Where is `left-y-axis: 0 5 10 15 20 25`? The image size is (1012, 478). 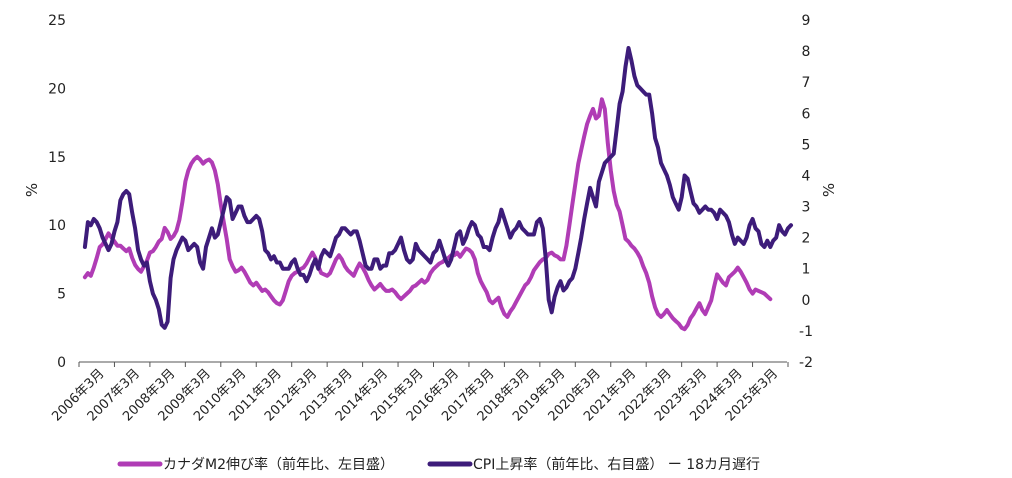
left-y-axis: 0 5 10 15 20 25 is located at coordinates (57, 192).